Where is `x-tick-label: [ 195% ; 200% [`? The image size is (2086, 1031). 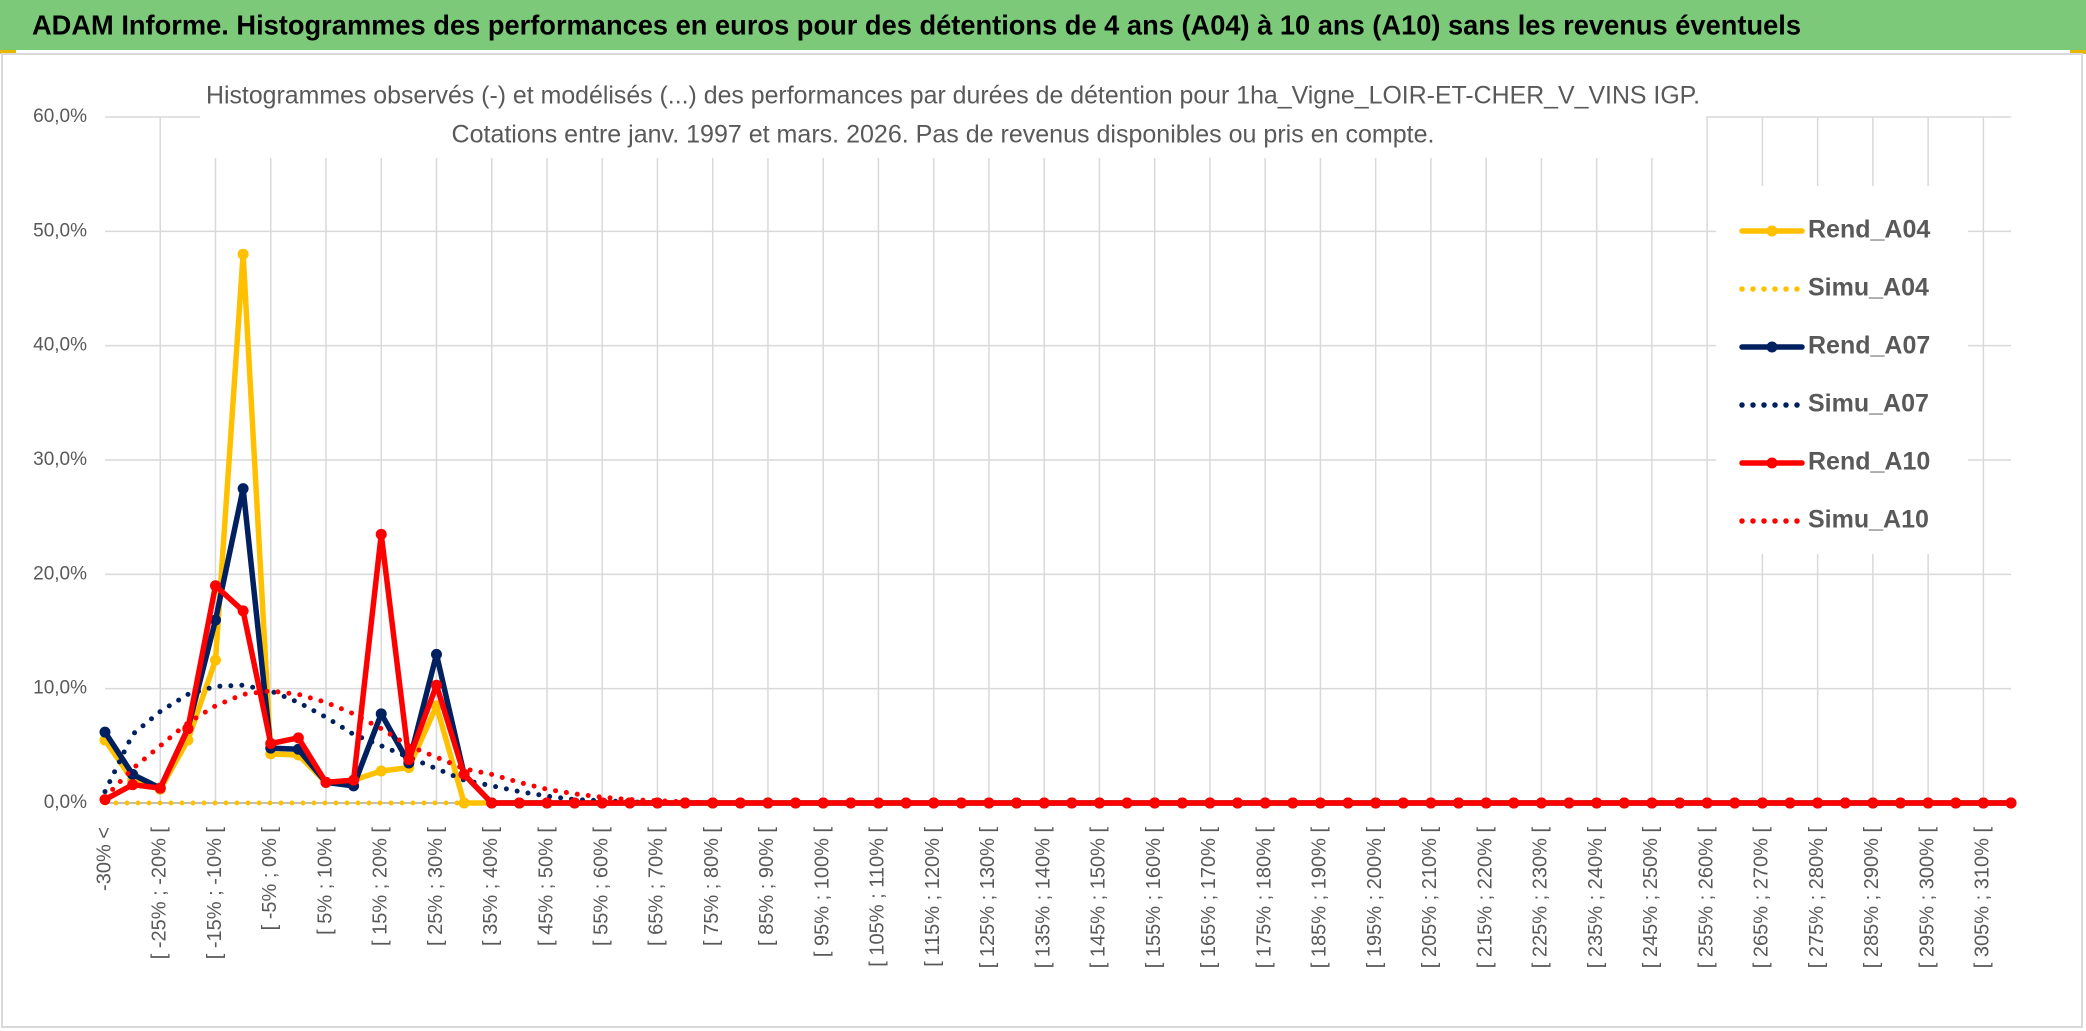
x-tick-label: [ 195% ; 200% [ is located at coordinates (1375, 898).